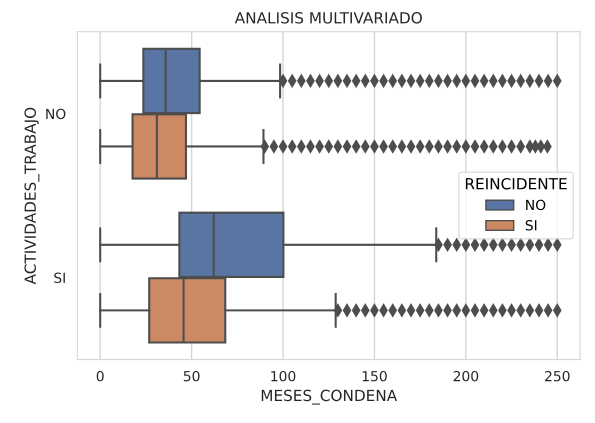 The width and height of the screenshot is (595, 423). Describe the element at coordinates (557, 376) in the screenshot. I see `x-tick-label: 250` at that location.